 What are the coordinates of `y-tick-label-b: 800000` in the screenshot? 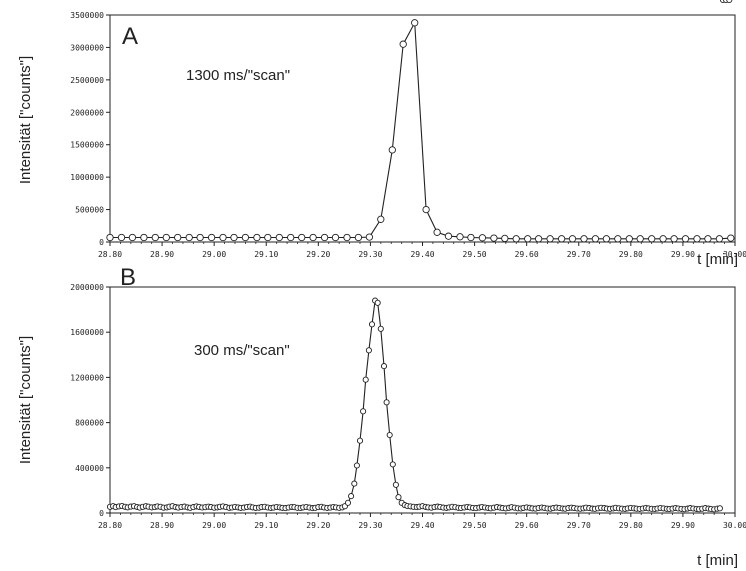 It's located at (89, 423).